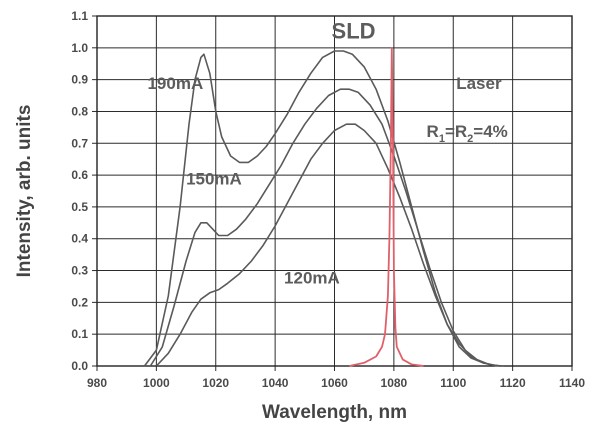 The width and height of the screenshot is (600, 432). Describe the element at coordinates (79, 239) in the screenshot. I see `y-tick-label: 0.4` at that location.